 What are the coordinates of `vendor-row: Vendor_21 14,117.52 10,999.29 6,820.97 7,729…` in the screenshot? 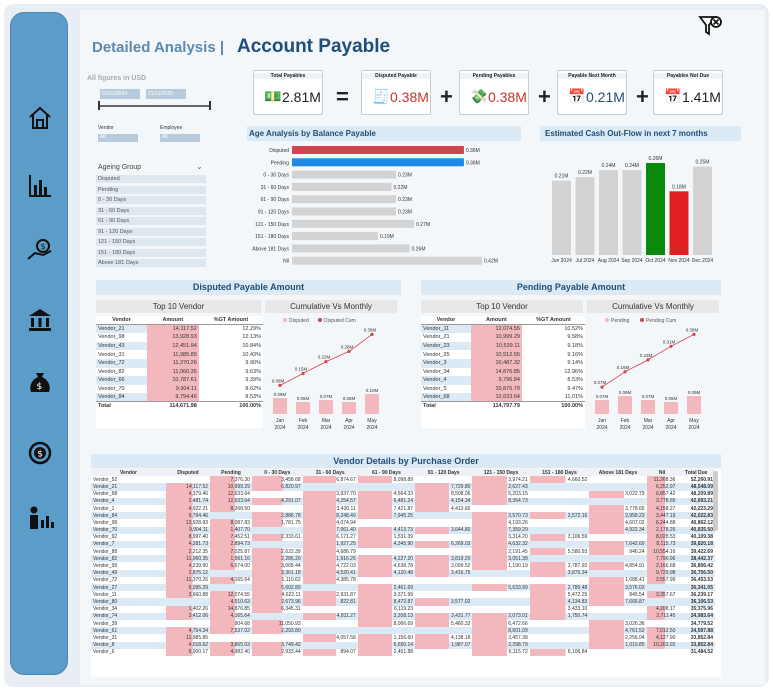 It's located at (403, 487).